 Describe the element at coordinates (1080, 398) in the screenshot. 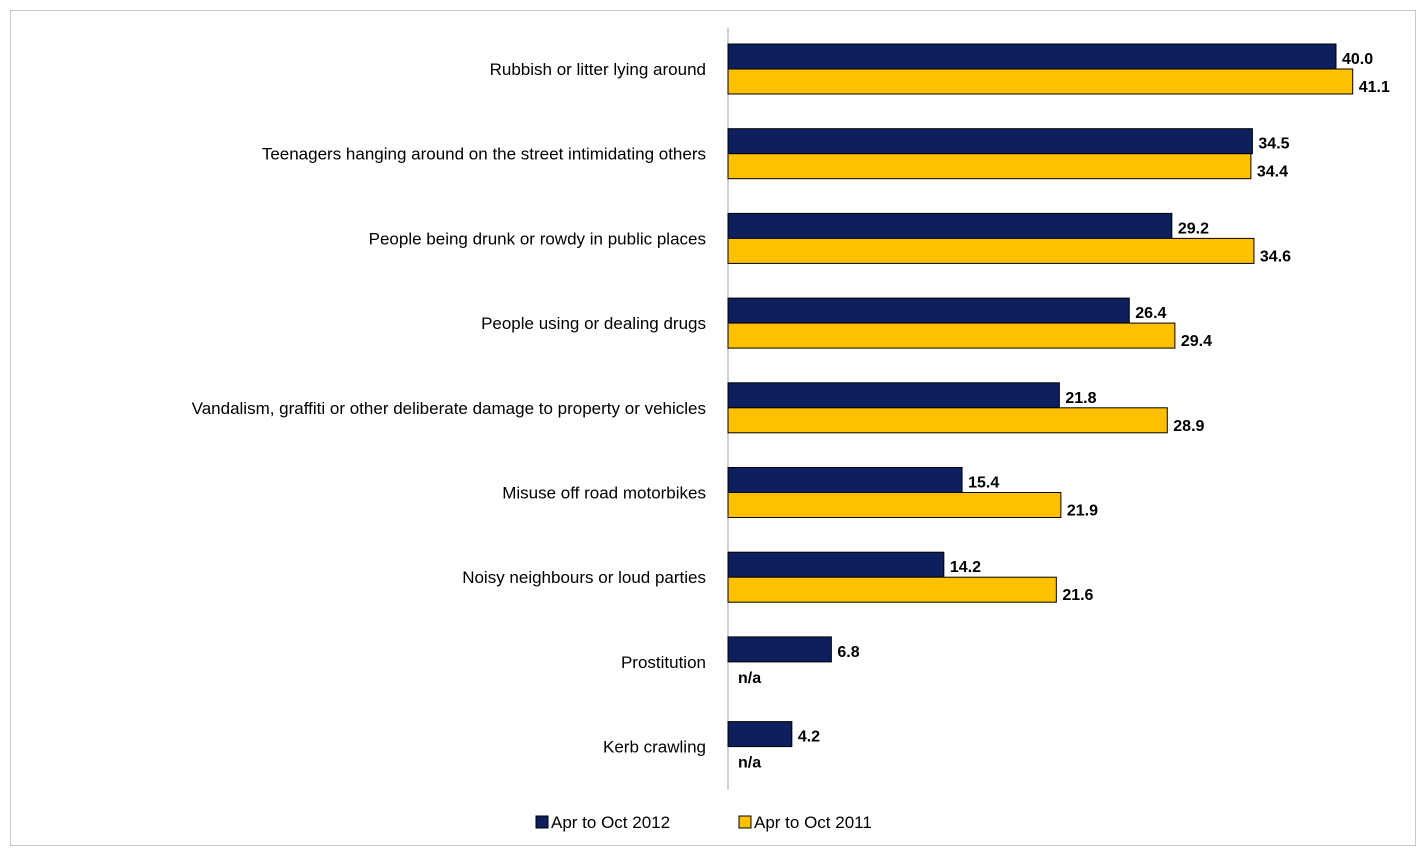

I see `data-label: 21.8` at that location.